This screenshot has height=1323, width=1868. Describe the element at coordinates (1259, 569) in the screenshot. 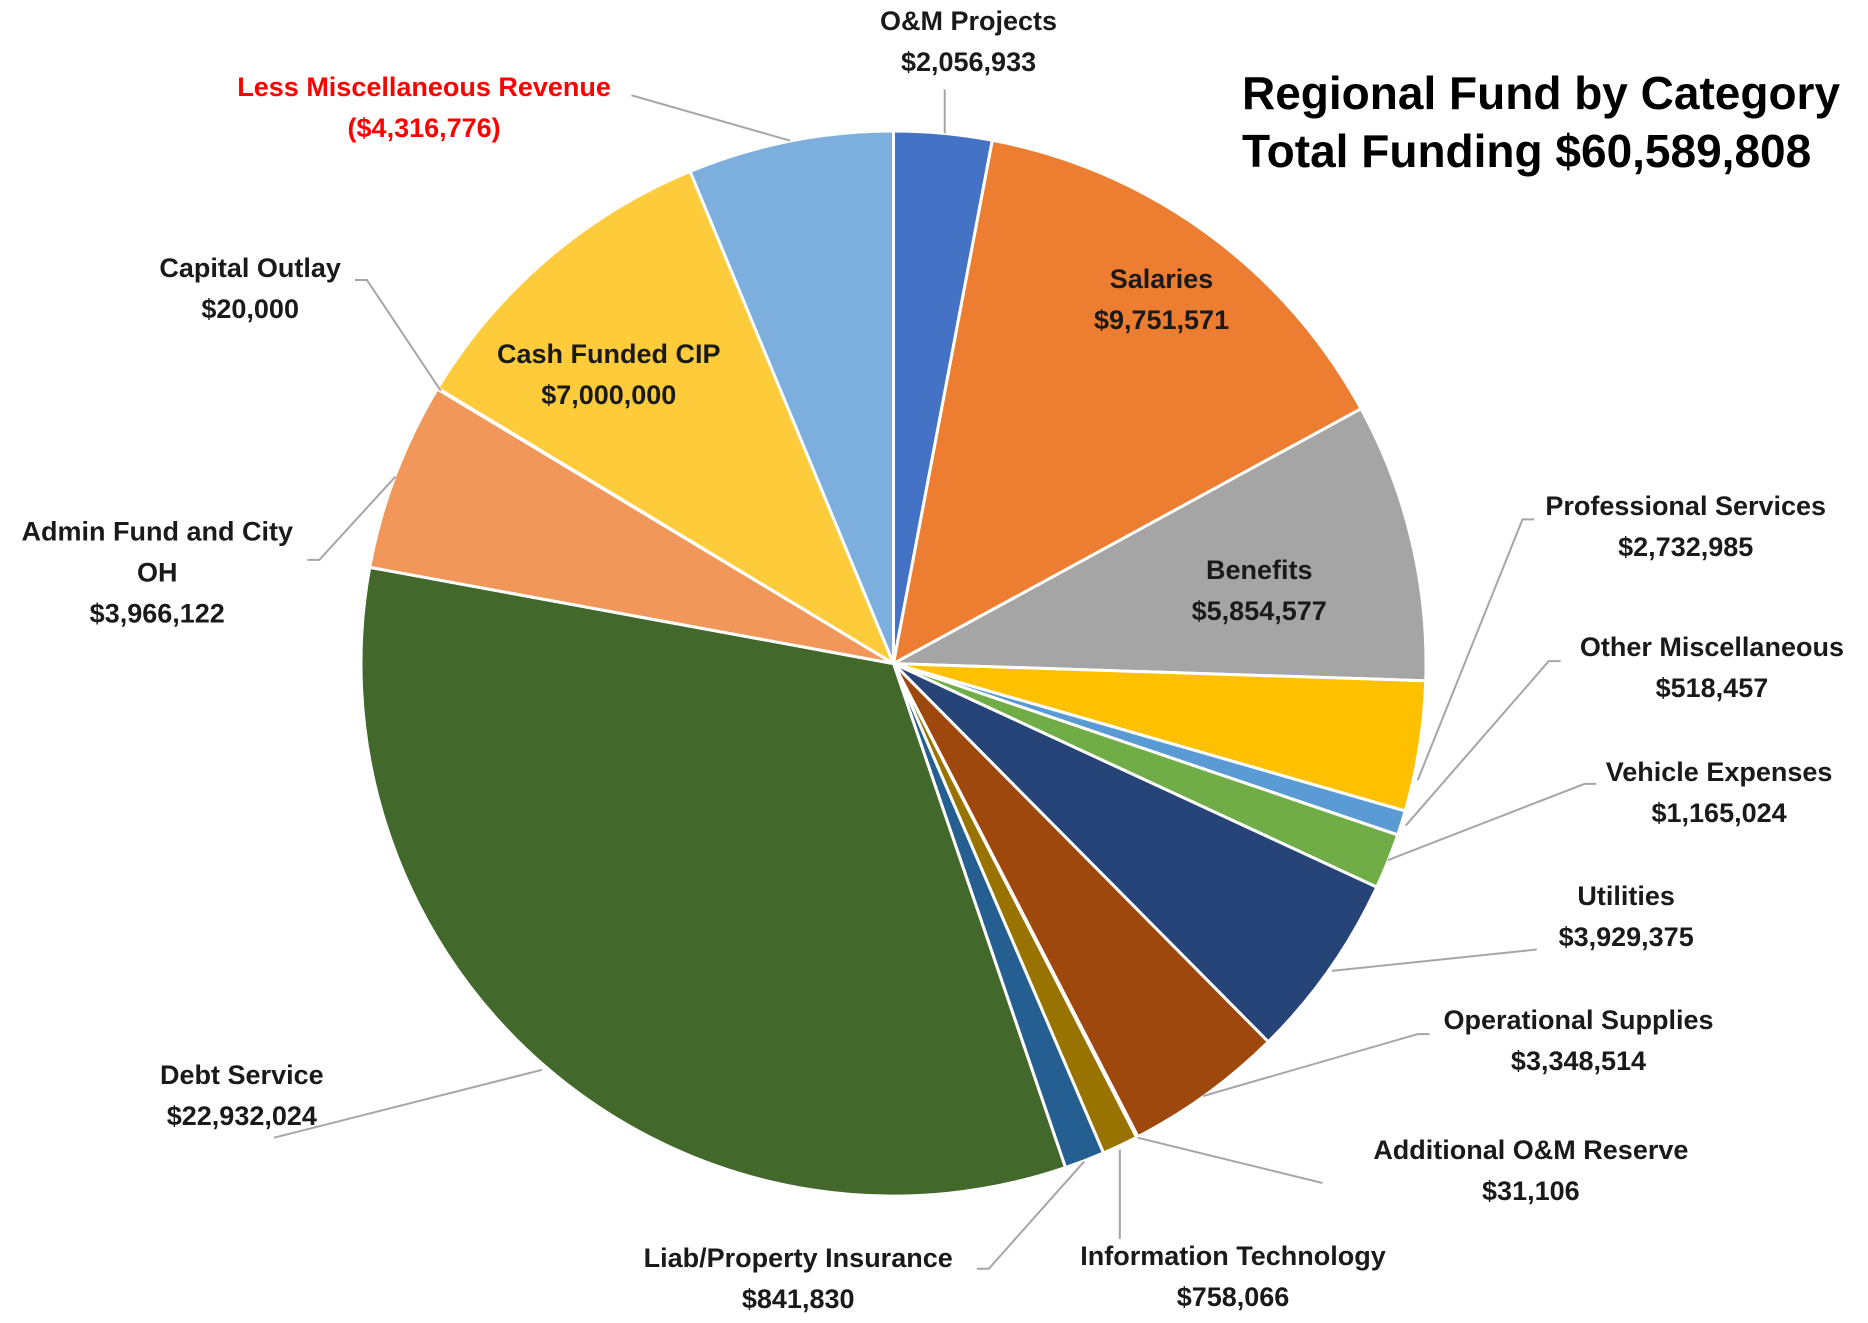

I see `category-label: Benefits` at that location.